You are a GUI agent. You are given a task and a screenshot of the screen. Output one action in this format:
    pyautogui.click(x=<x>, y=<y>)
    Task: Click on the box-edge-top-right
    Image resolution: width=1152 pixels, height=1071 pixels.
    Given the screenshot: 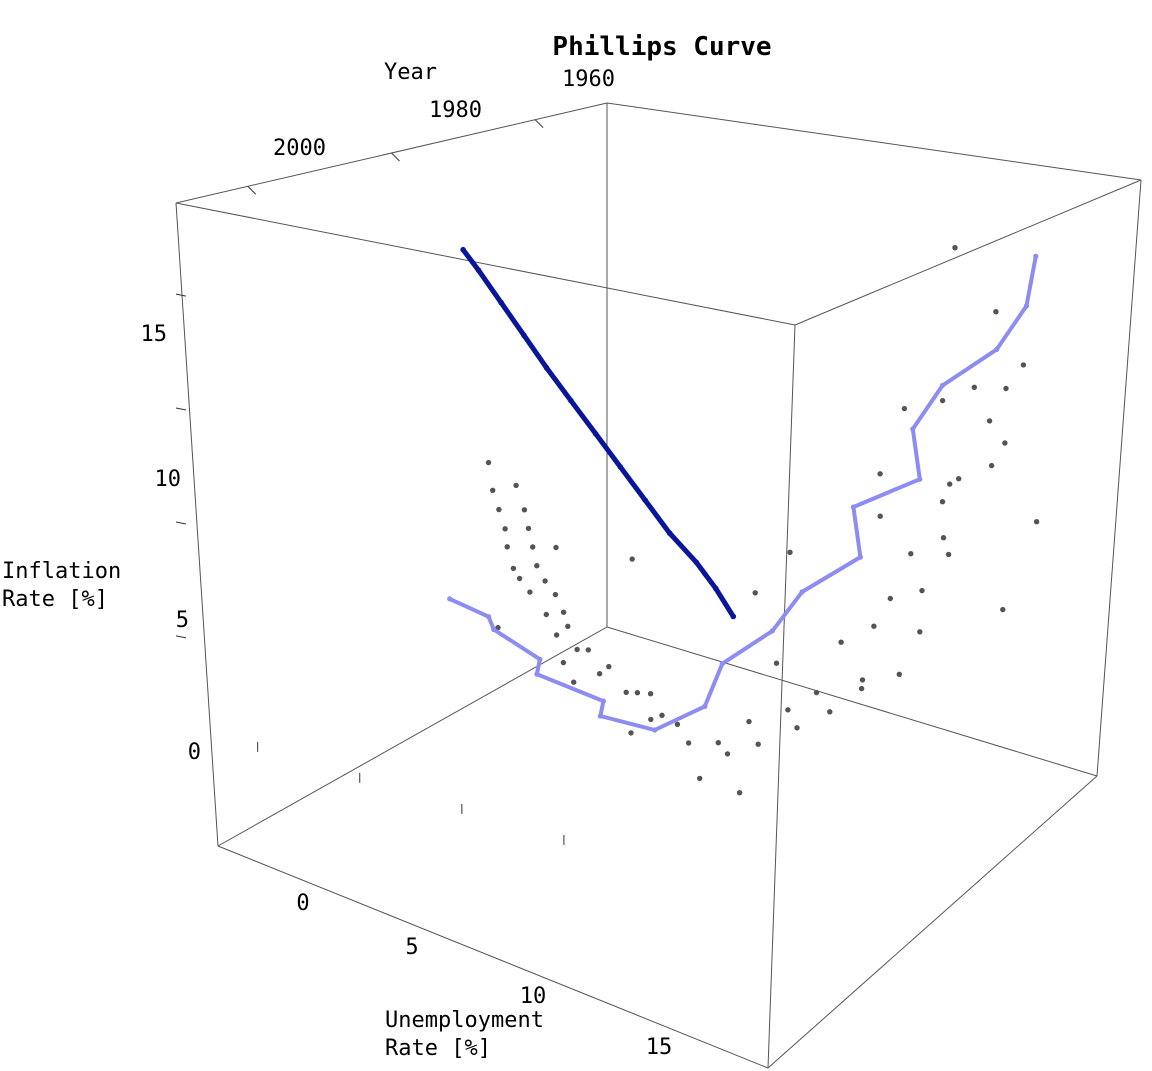 What is the action you would take?
    pyautogui.click(x=968, y=252)
    